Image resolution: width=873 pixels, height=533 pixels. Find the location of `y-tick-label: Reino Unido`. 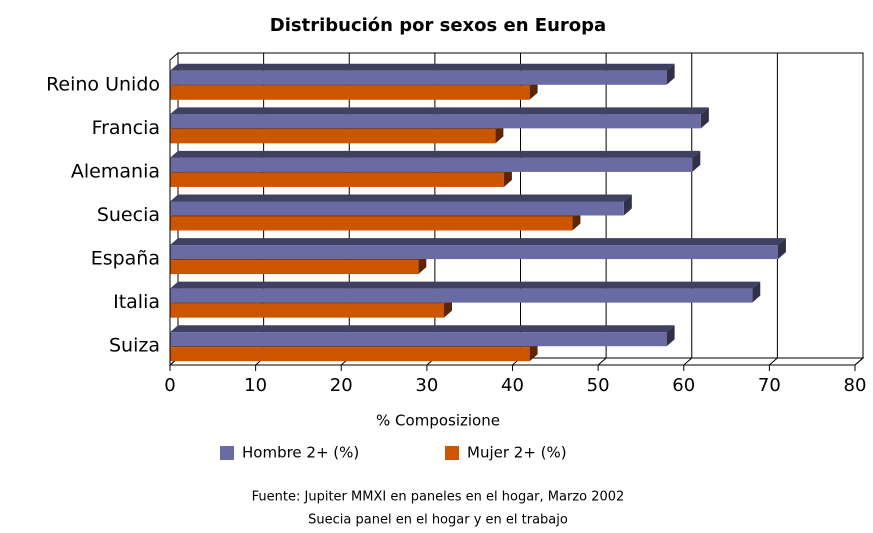

y-tick-label: Reino Unido is located at coordinates (103, 84).